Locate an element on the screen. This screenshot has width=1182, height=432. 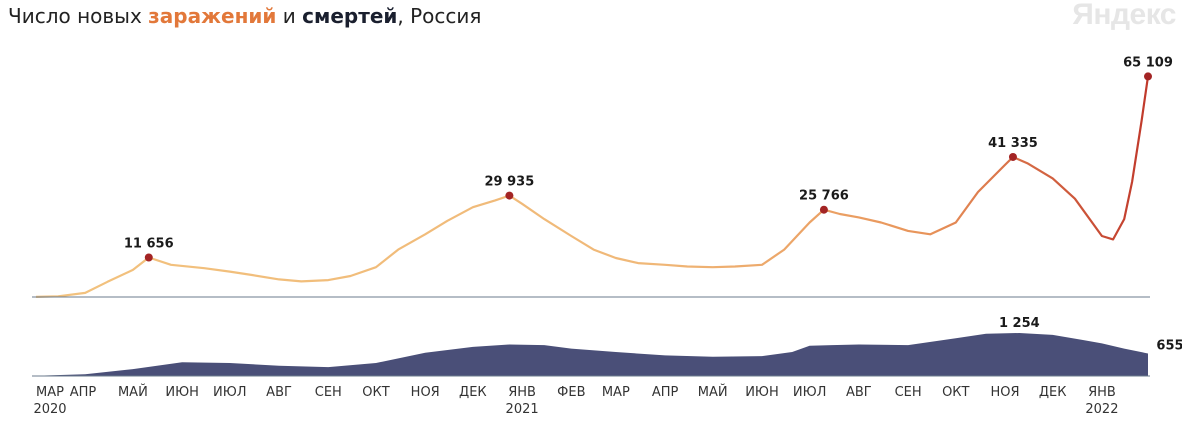
title-cases: заражений is located at coordinates (212, 16).